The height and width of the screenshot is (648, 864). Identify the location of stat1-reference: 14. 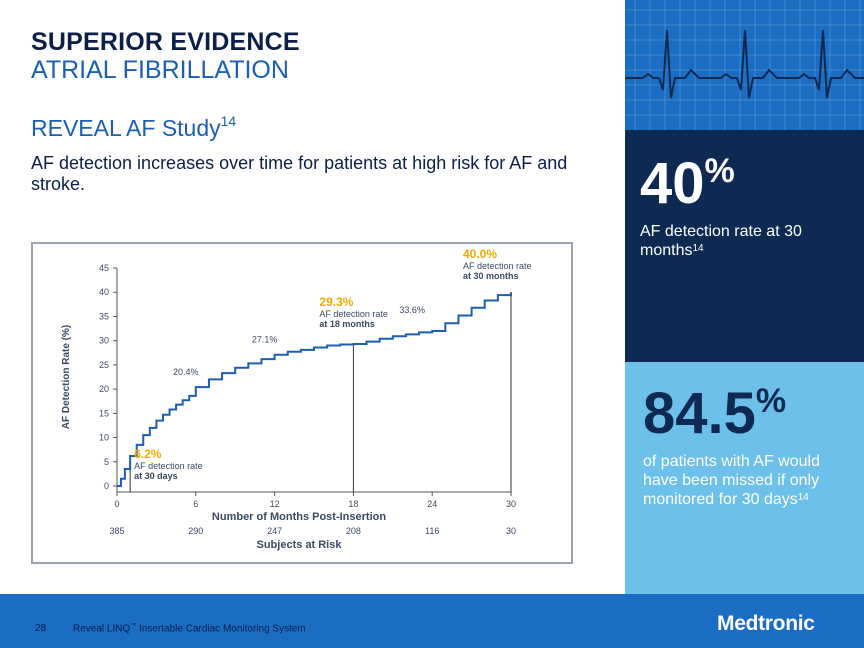
(698, 248).